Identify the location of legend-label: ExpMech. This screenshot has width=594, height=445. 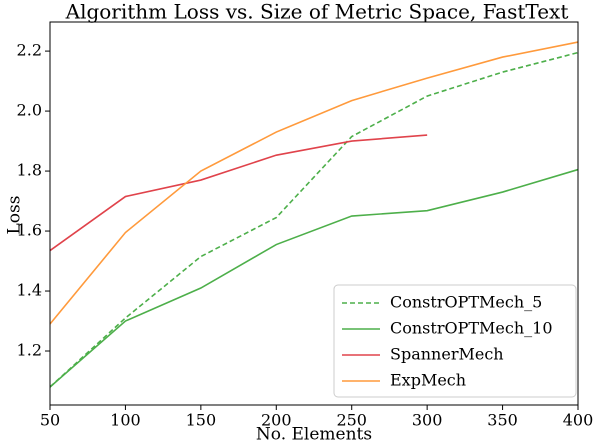
(428, 380).